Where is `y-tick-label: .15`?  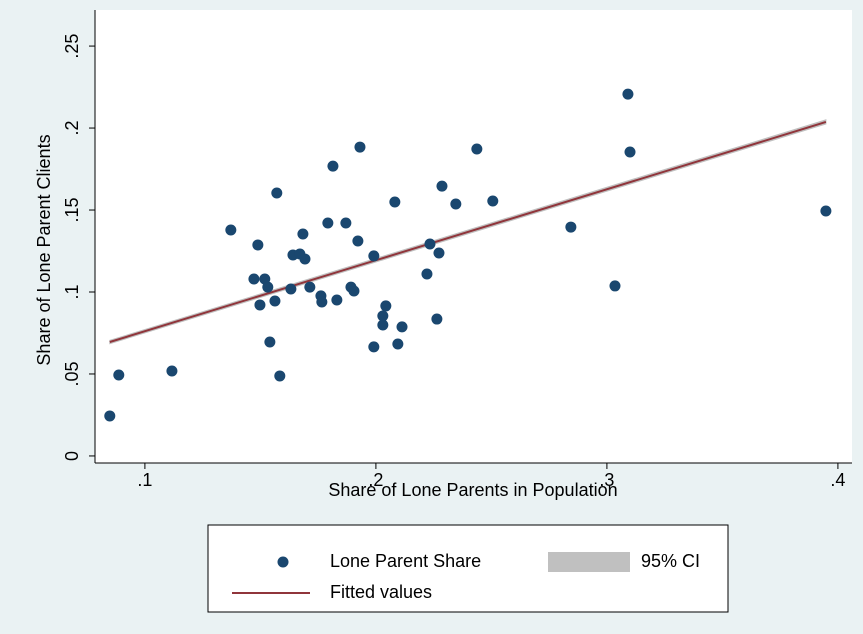
y-tick-label: .15 is located at coordinates (72, 210).